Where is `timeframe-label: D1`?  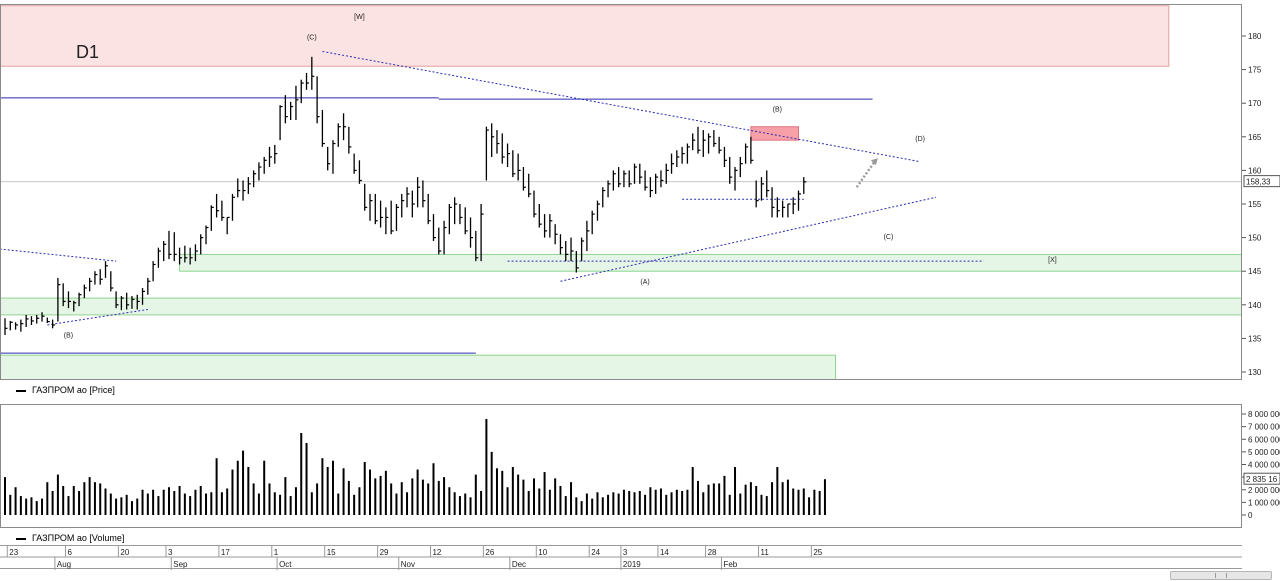
timeframe-label: D1 is located at coordinates (87, 52).